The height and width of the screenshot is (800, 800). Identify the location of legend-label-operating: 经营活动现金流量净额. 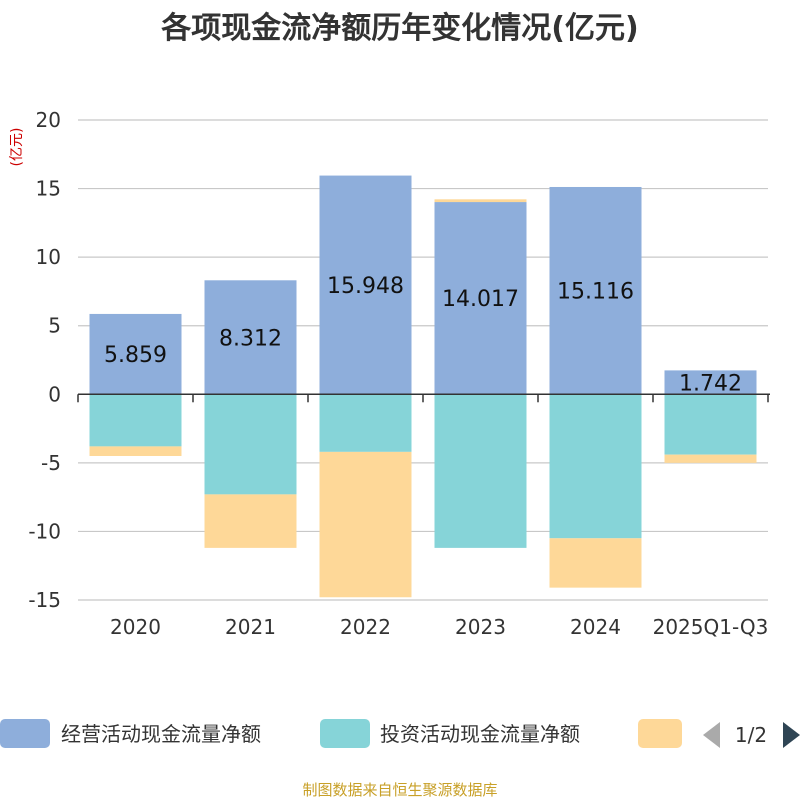
(161, 734).